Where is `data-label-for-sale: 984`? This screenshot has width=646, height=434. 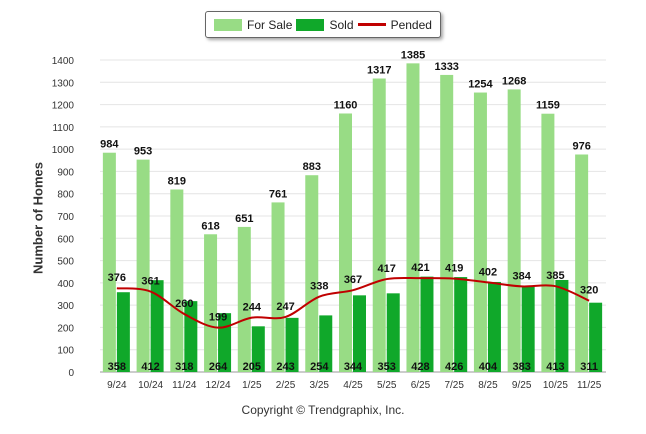 data-label-for-sale: 984 is located at coordinates (109, 145).